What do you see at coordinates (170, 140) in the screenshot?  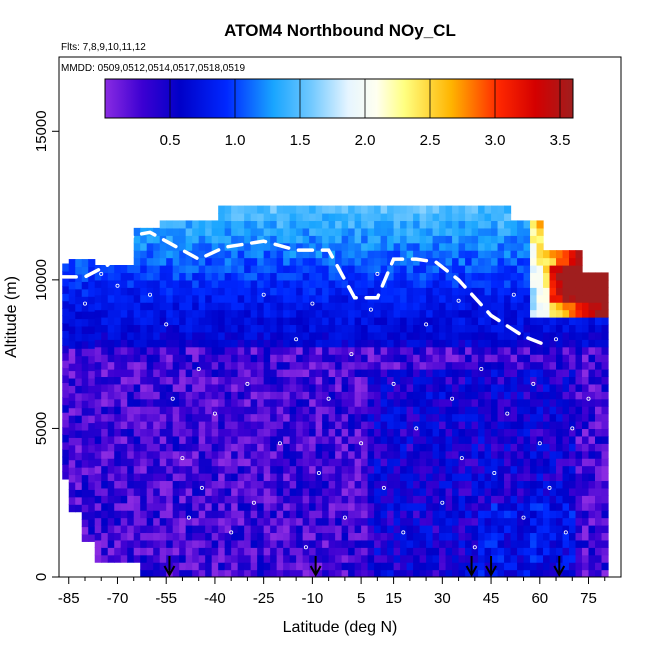 I see `colorbar-tick-label: 0.5` at bounding box center [170, 140].